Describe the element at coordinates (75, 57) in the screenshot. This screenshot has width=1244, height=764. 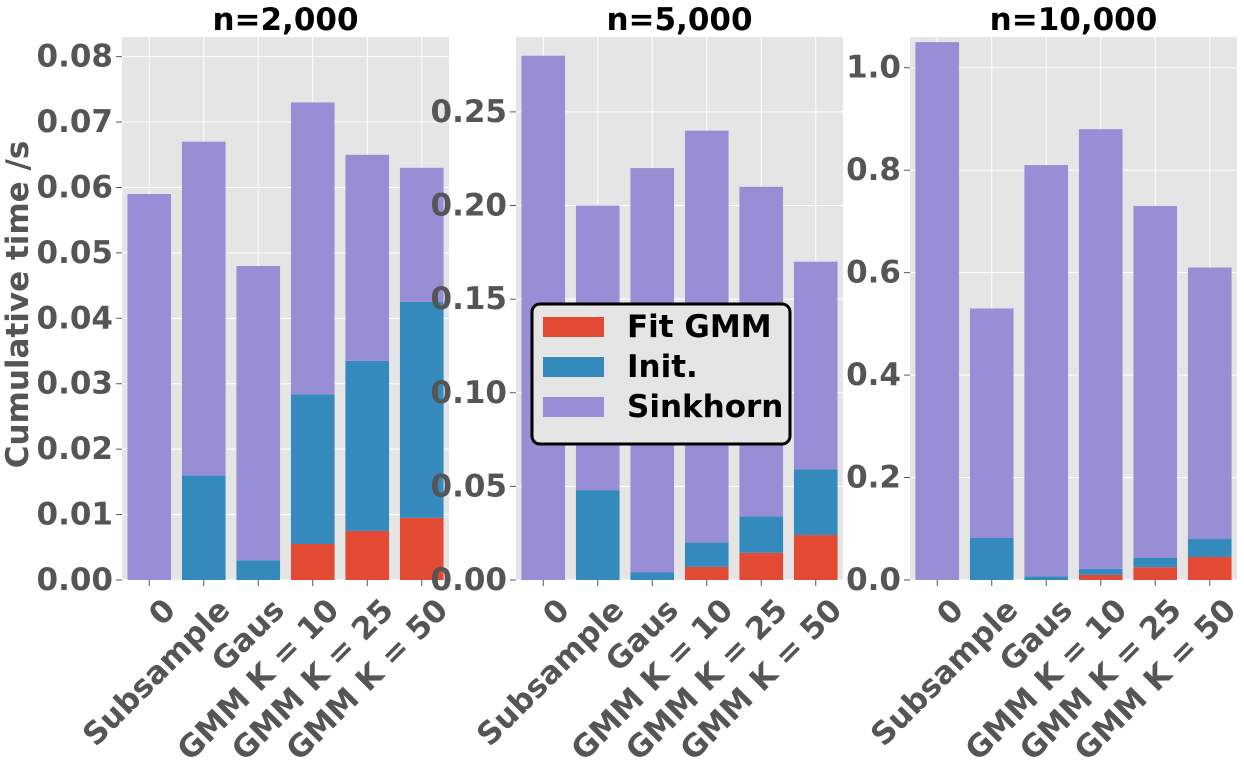
I see `ytick-label: 0.08` at that location.